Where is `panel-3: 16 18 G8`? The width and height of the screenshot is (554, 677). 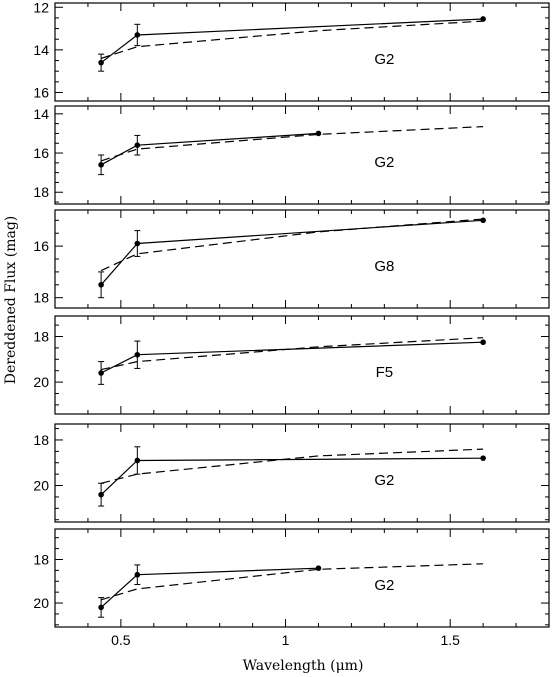 panel-3: 16 18 G8 is located at coordinates (291, 259).